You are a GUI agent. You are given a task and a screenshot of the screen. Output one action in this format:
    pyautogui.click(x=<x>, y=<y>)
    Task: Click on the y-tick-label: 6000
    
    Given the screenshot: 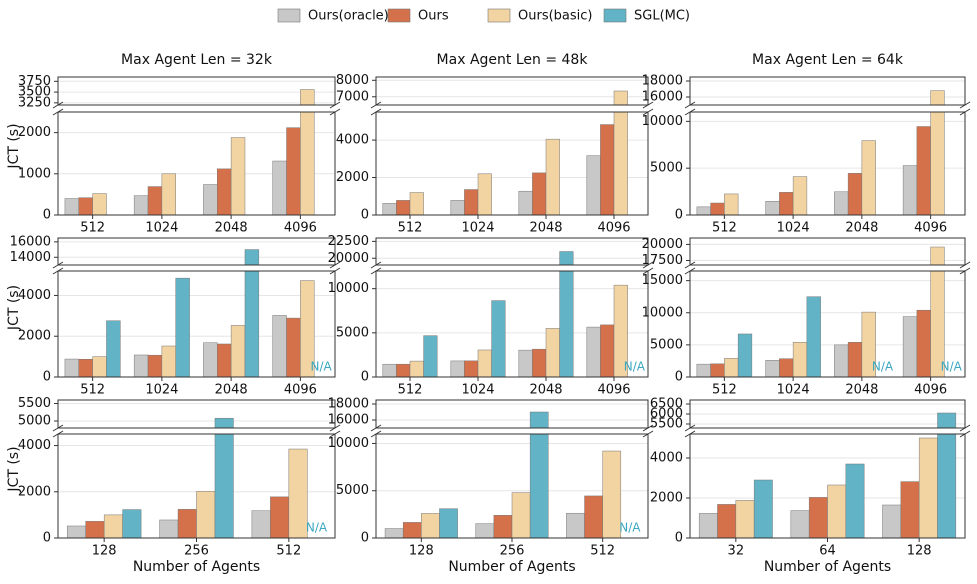 What is the action you would take?
    pyautogui.click(x=666, y=414)
    